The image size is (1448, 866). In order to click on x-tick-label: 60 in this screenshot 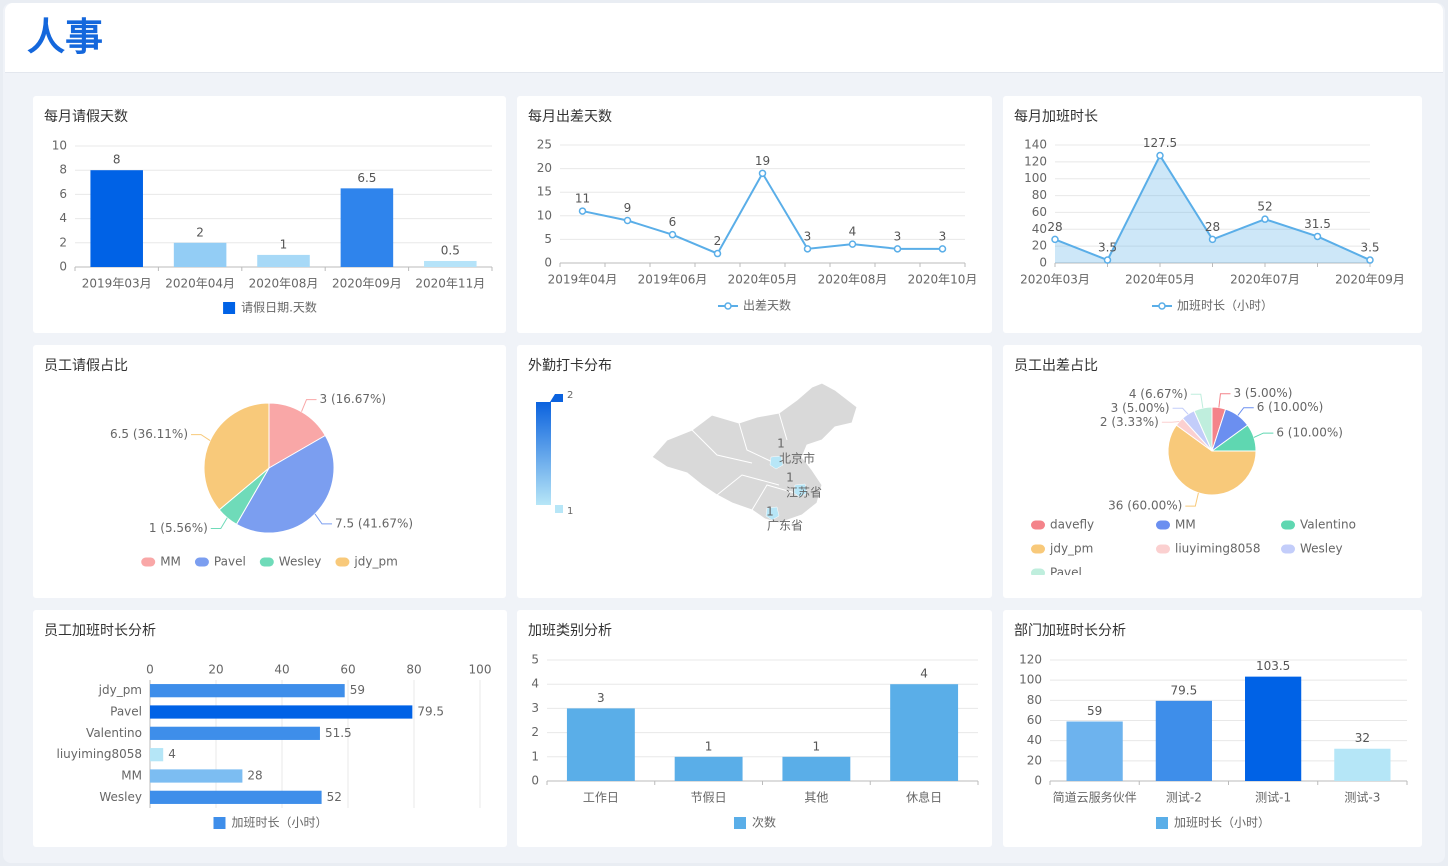, I will do `click(347, 670)`.